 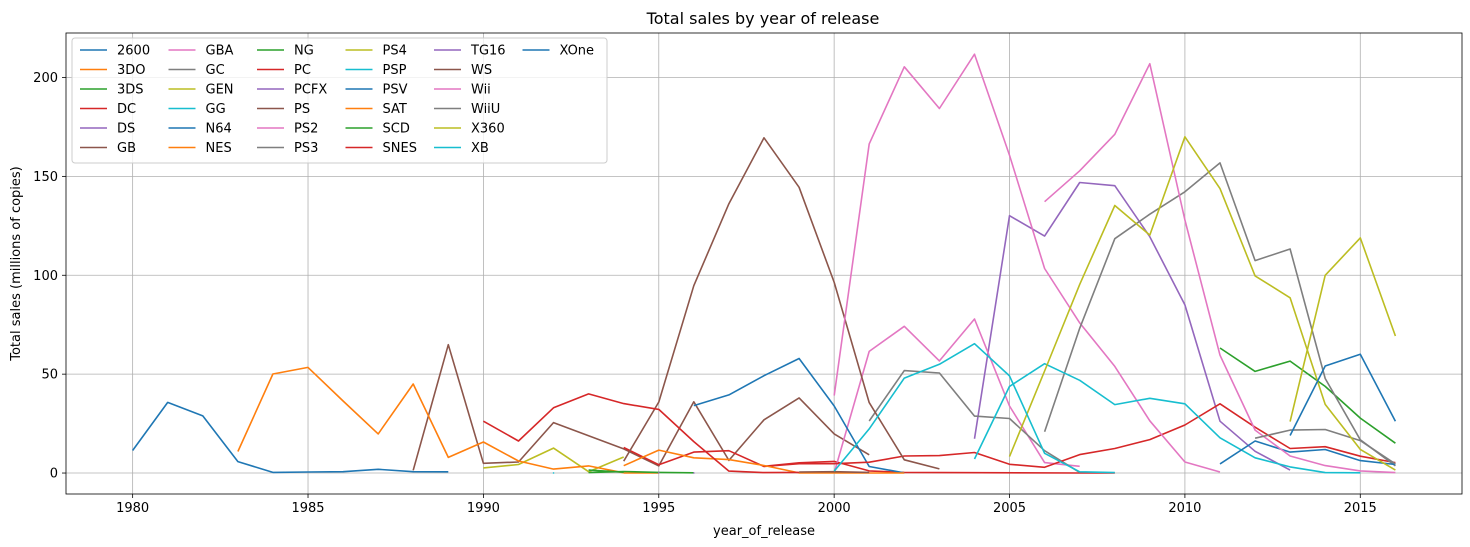 I want to click on legend-label: SNES, so click(x=400, y=148).